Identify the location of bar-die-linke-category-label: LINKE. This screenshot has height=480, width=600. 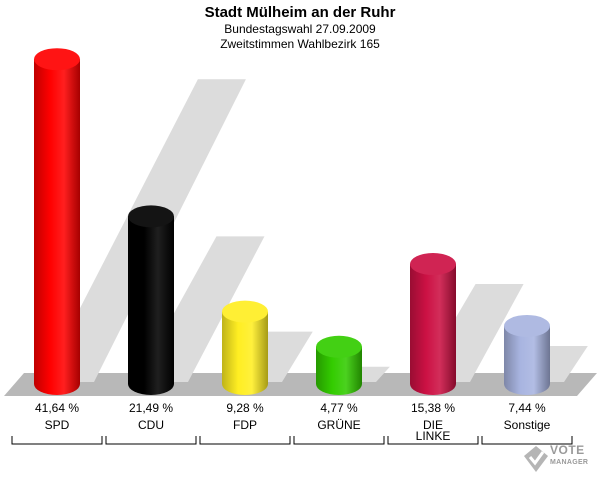
(433, 436).